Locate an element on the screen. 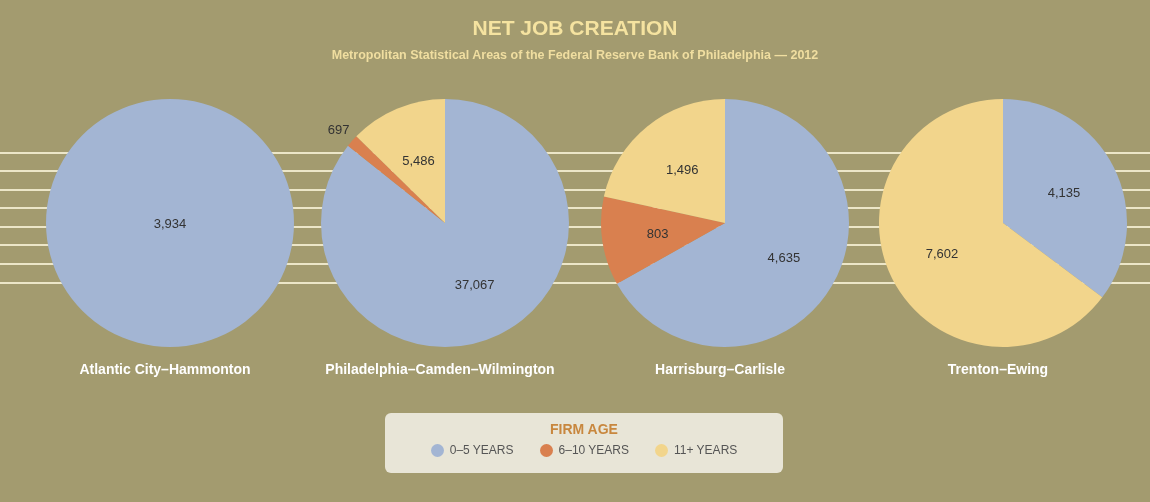  data-label: 37,067 is located at coordinates (474, 284).